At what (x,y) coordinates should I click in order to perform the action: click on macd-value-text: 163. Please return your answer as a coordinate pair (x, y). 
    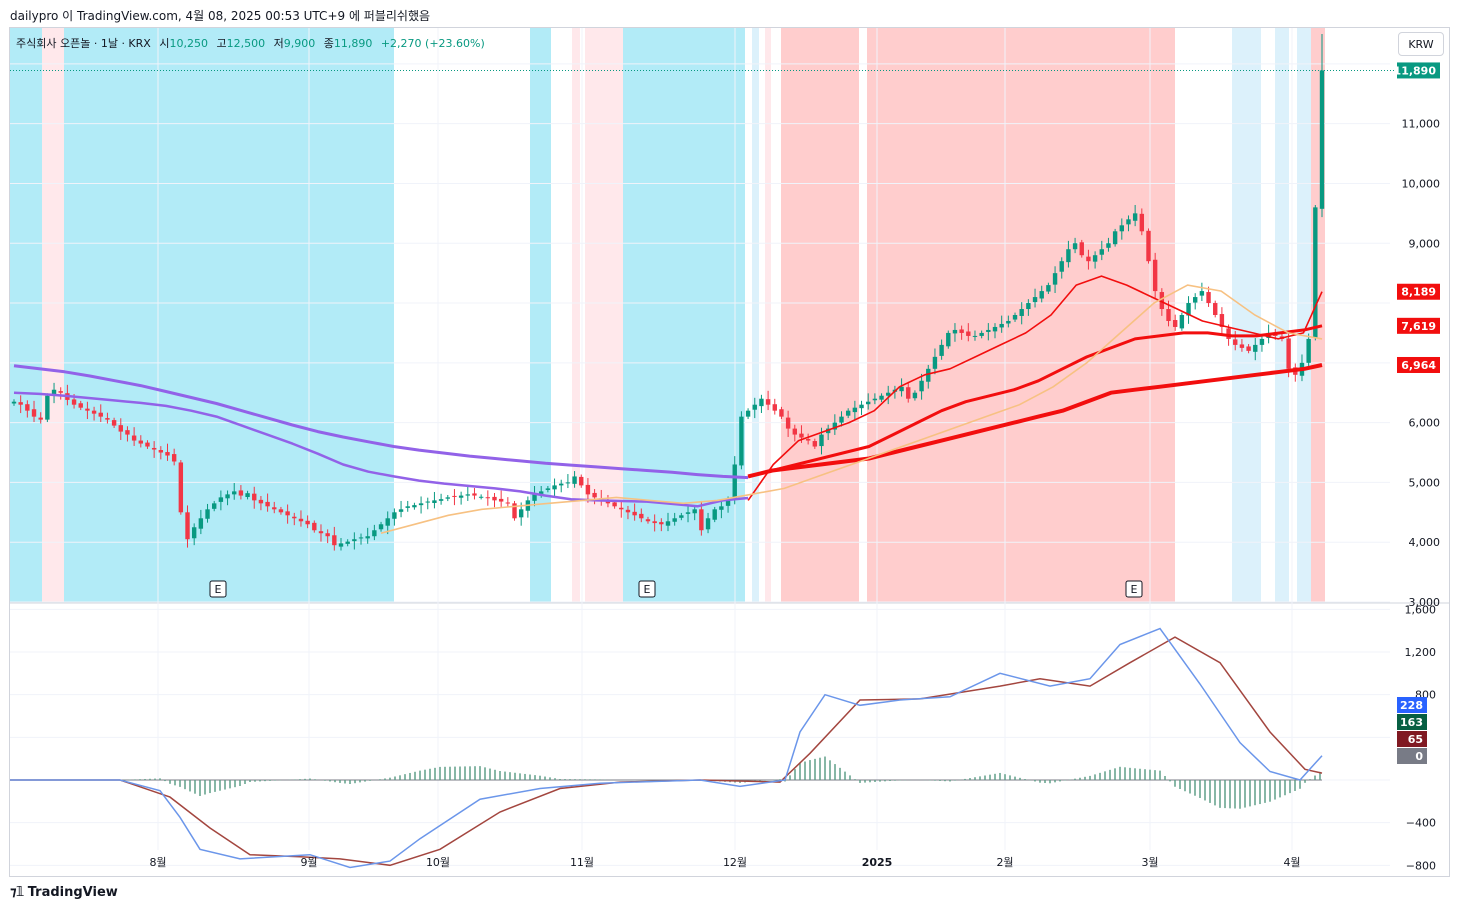
    Looking at the image, I should click on (1411, 722).